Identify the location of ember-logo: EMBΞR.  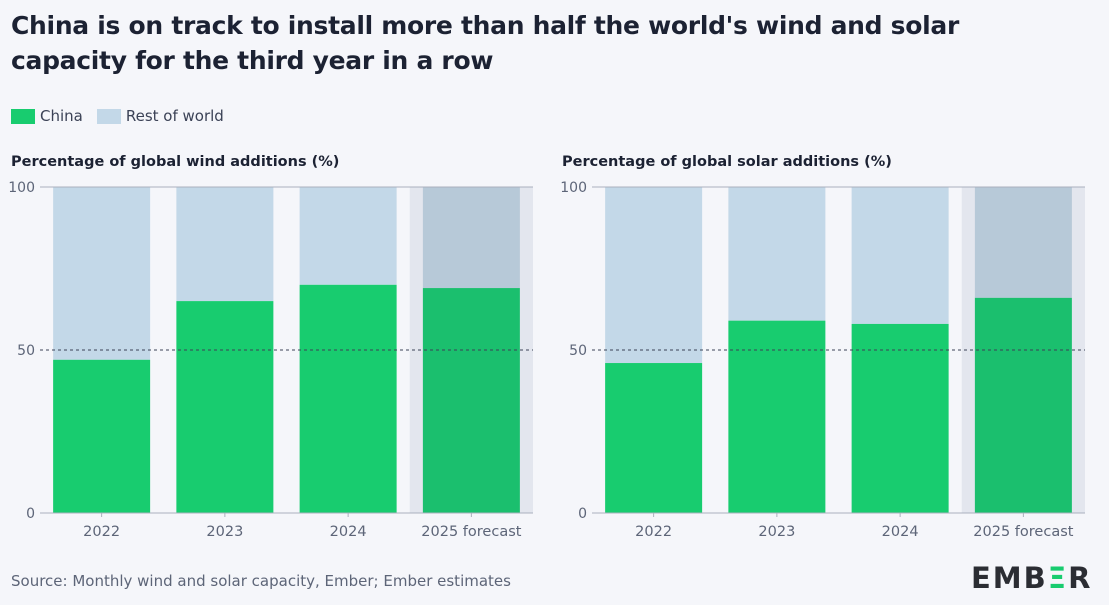
(1032, 578).